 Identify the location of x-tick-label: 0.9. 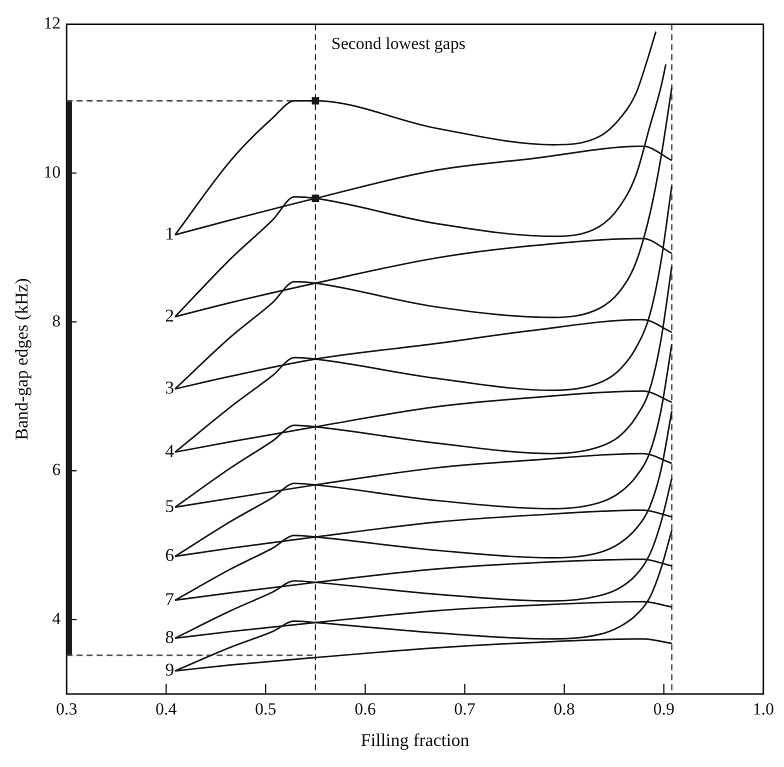
(663, 709).